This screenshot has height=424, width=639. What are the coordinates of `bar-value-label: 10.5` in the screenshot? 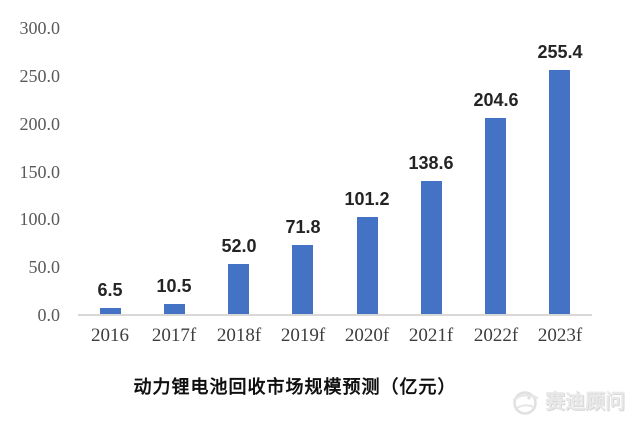 It's located at (174, 286).